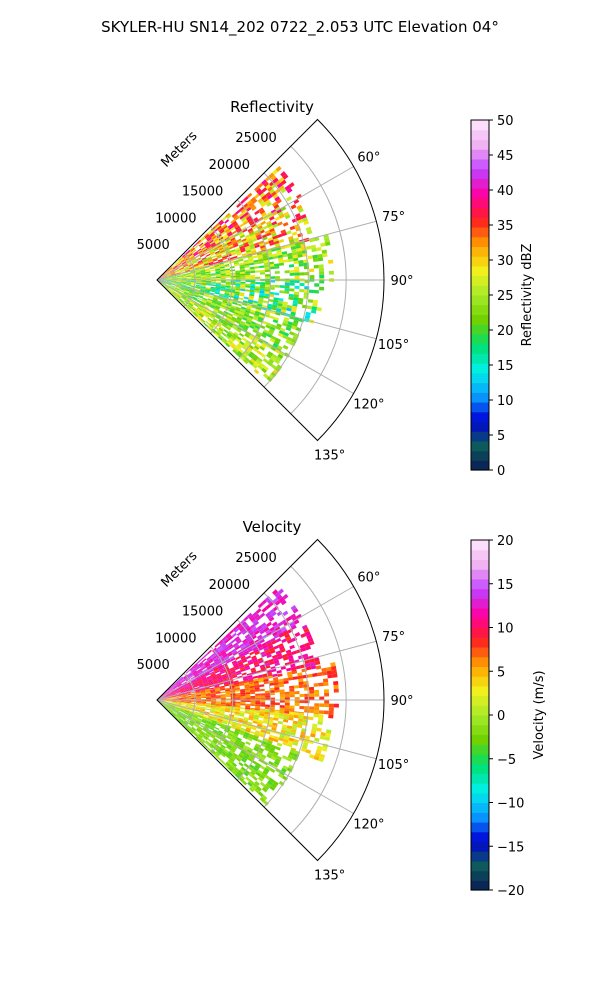 This screenshot has height=1000, width=600. I want to click on velocity-title: Velocity, so click(272, 527).